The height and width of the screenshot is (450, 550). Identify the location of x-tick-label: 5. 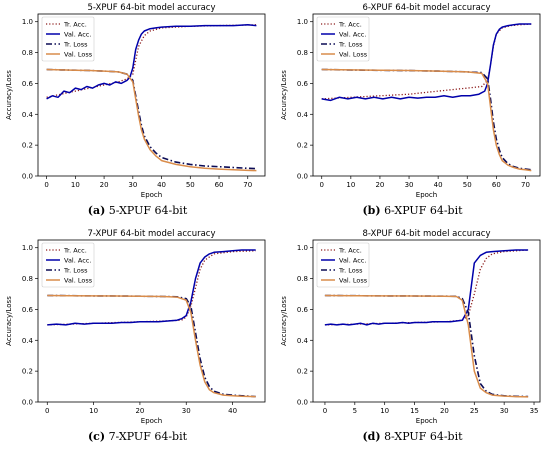
(355, 411).